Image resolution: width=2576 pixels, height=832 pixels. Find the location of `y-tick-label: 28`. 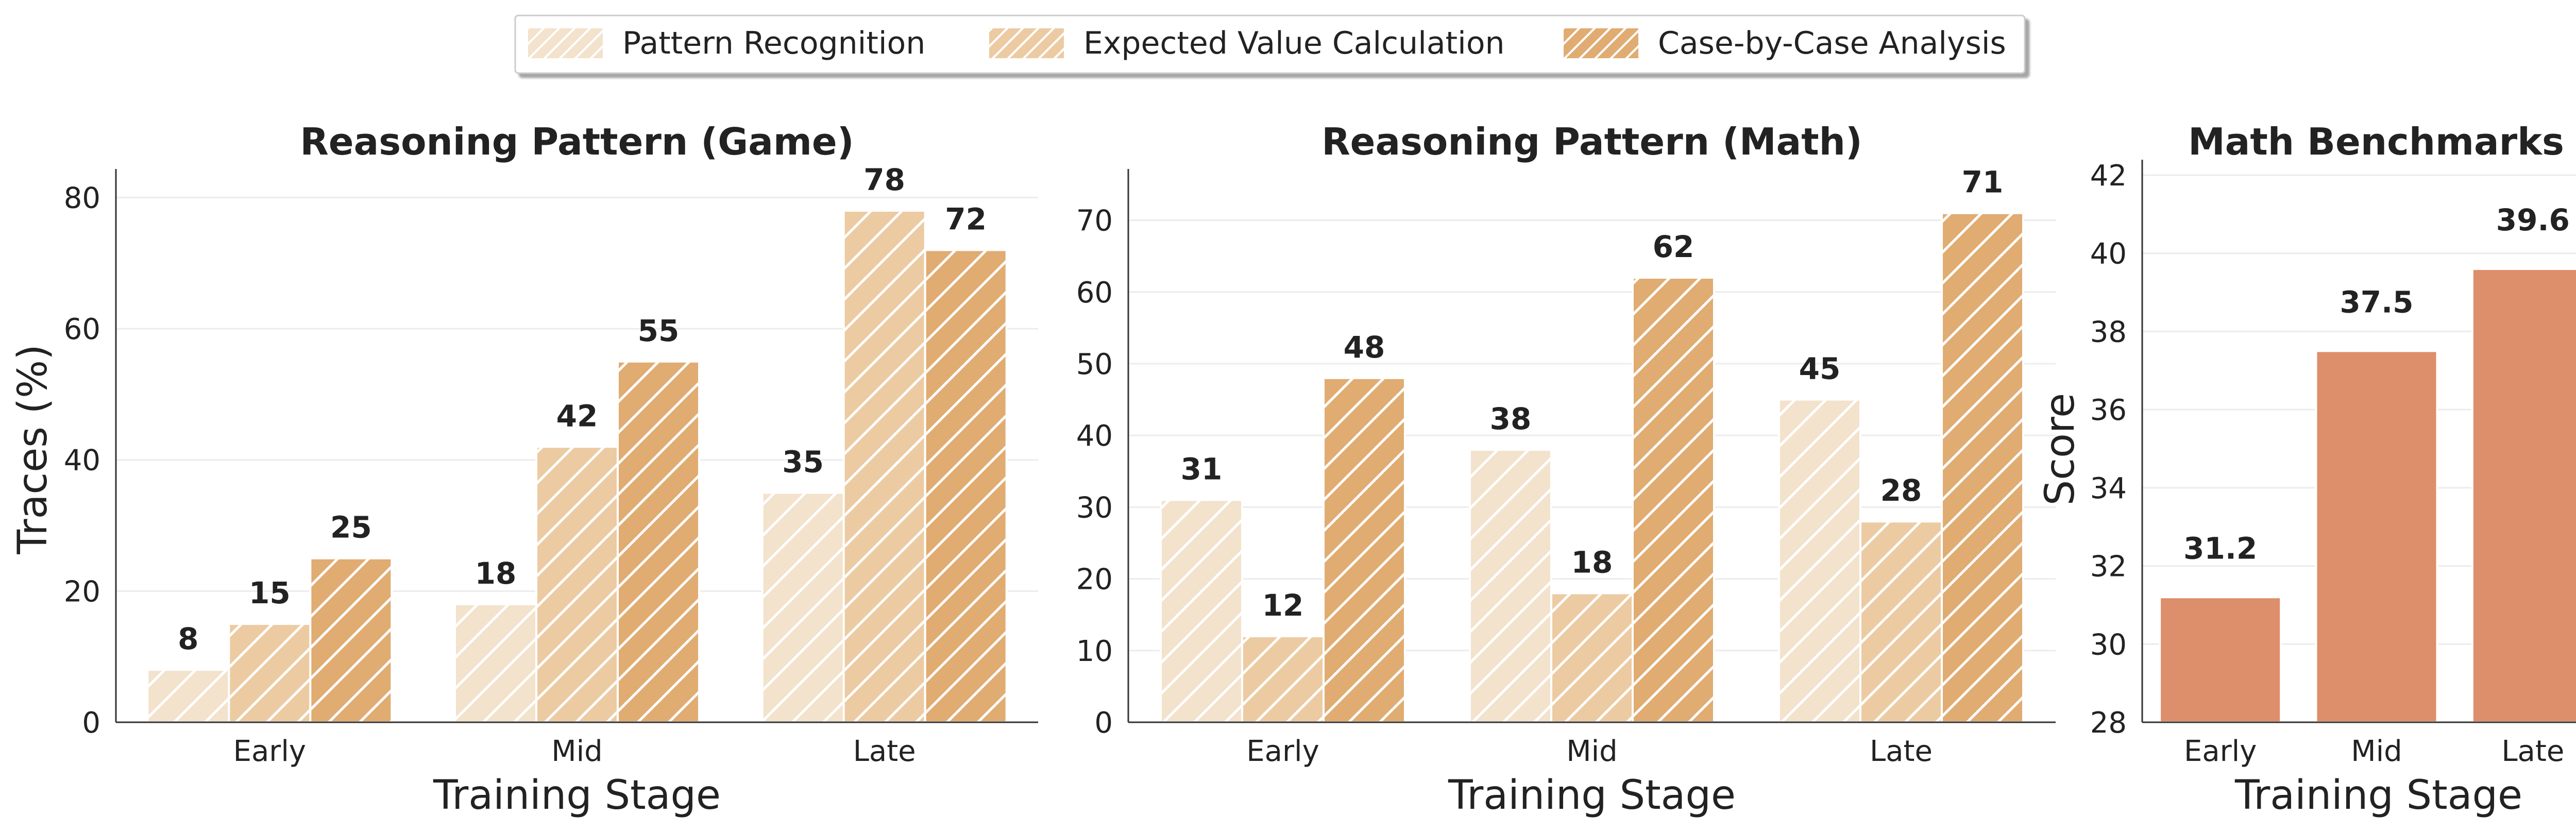

y-tick-label: 28 is located at coordinates (2108, 723).